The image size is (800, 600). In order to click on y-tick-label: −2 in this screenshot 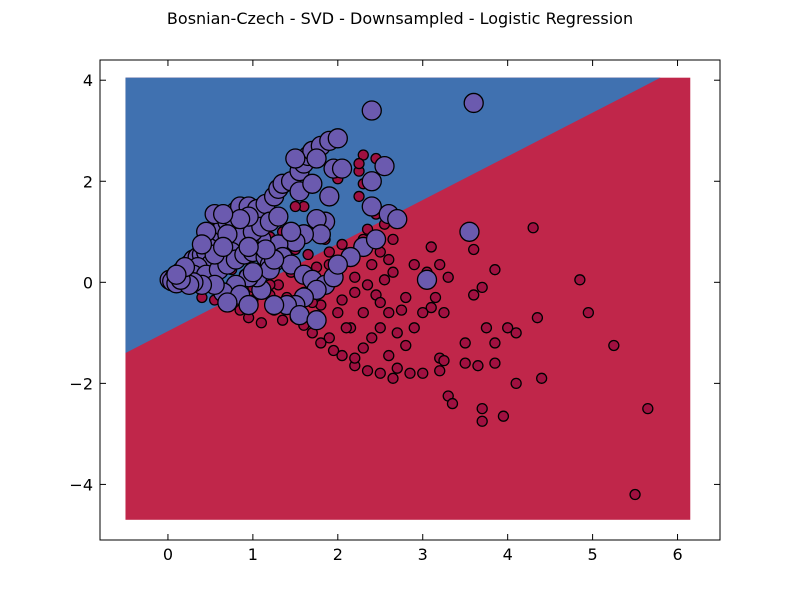, I will do `click(81, 383)`.